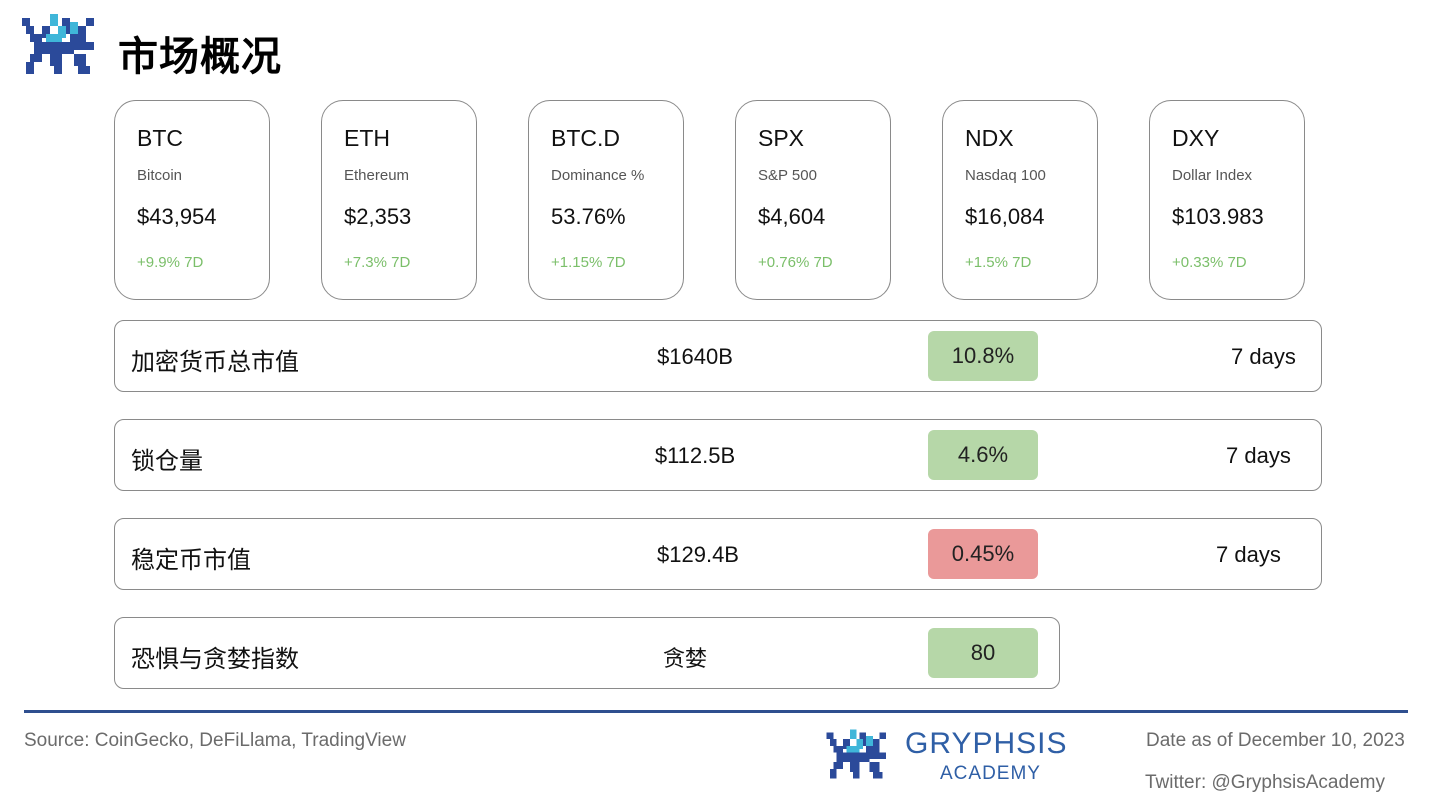 The height and width of the screenshot is (806, 1436). What do you see at coordinates (598, 175) in the screenshot?
I see `card-name: Dominance %` at bounding box center [598, 175].